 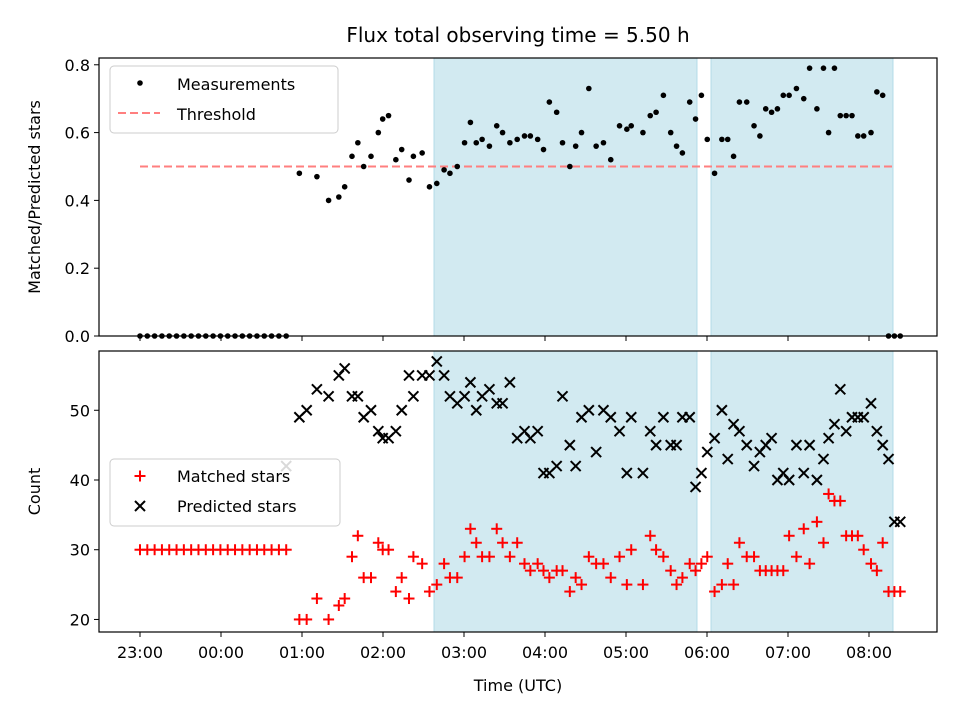 What do you see at coordinates (77, 336) in the screenshot?
I see `y-tick-label: 0.0` at bounding box center [77, 336].